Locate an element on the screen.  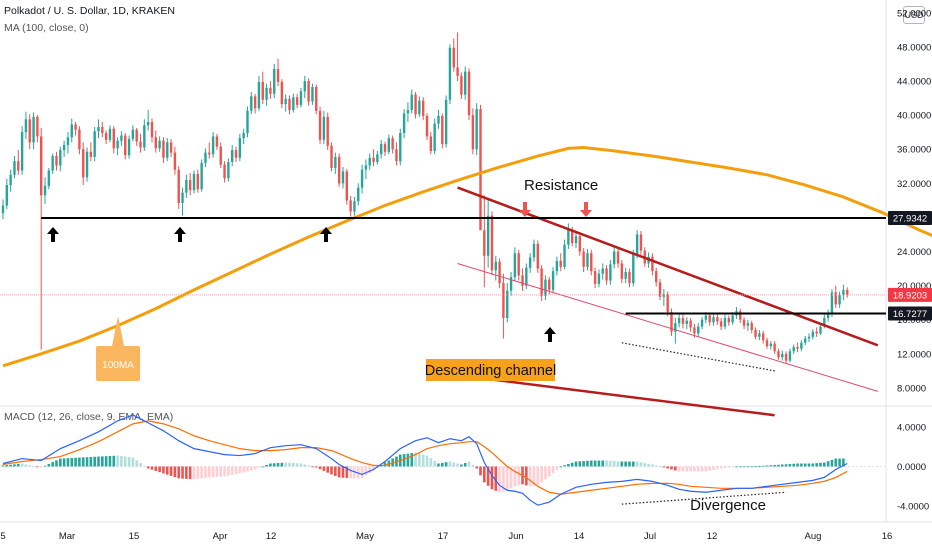
chart-title: Polkadot / U. S. Dollar, 1D, KRAKEN is located at coordinates (89, 11).